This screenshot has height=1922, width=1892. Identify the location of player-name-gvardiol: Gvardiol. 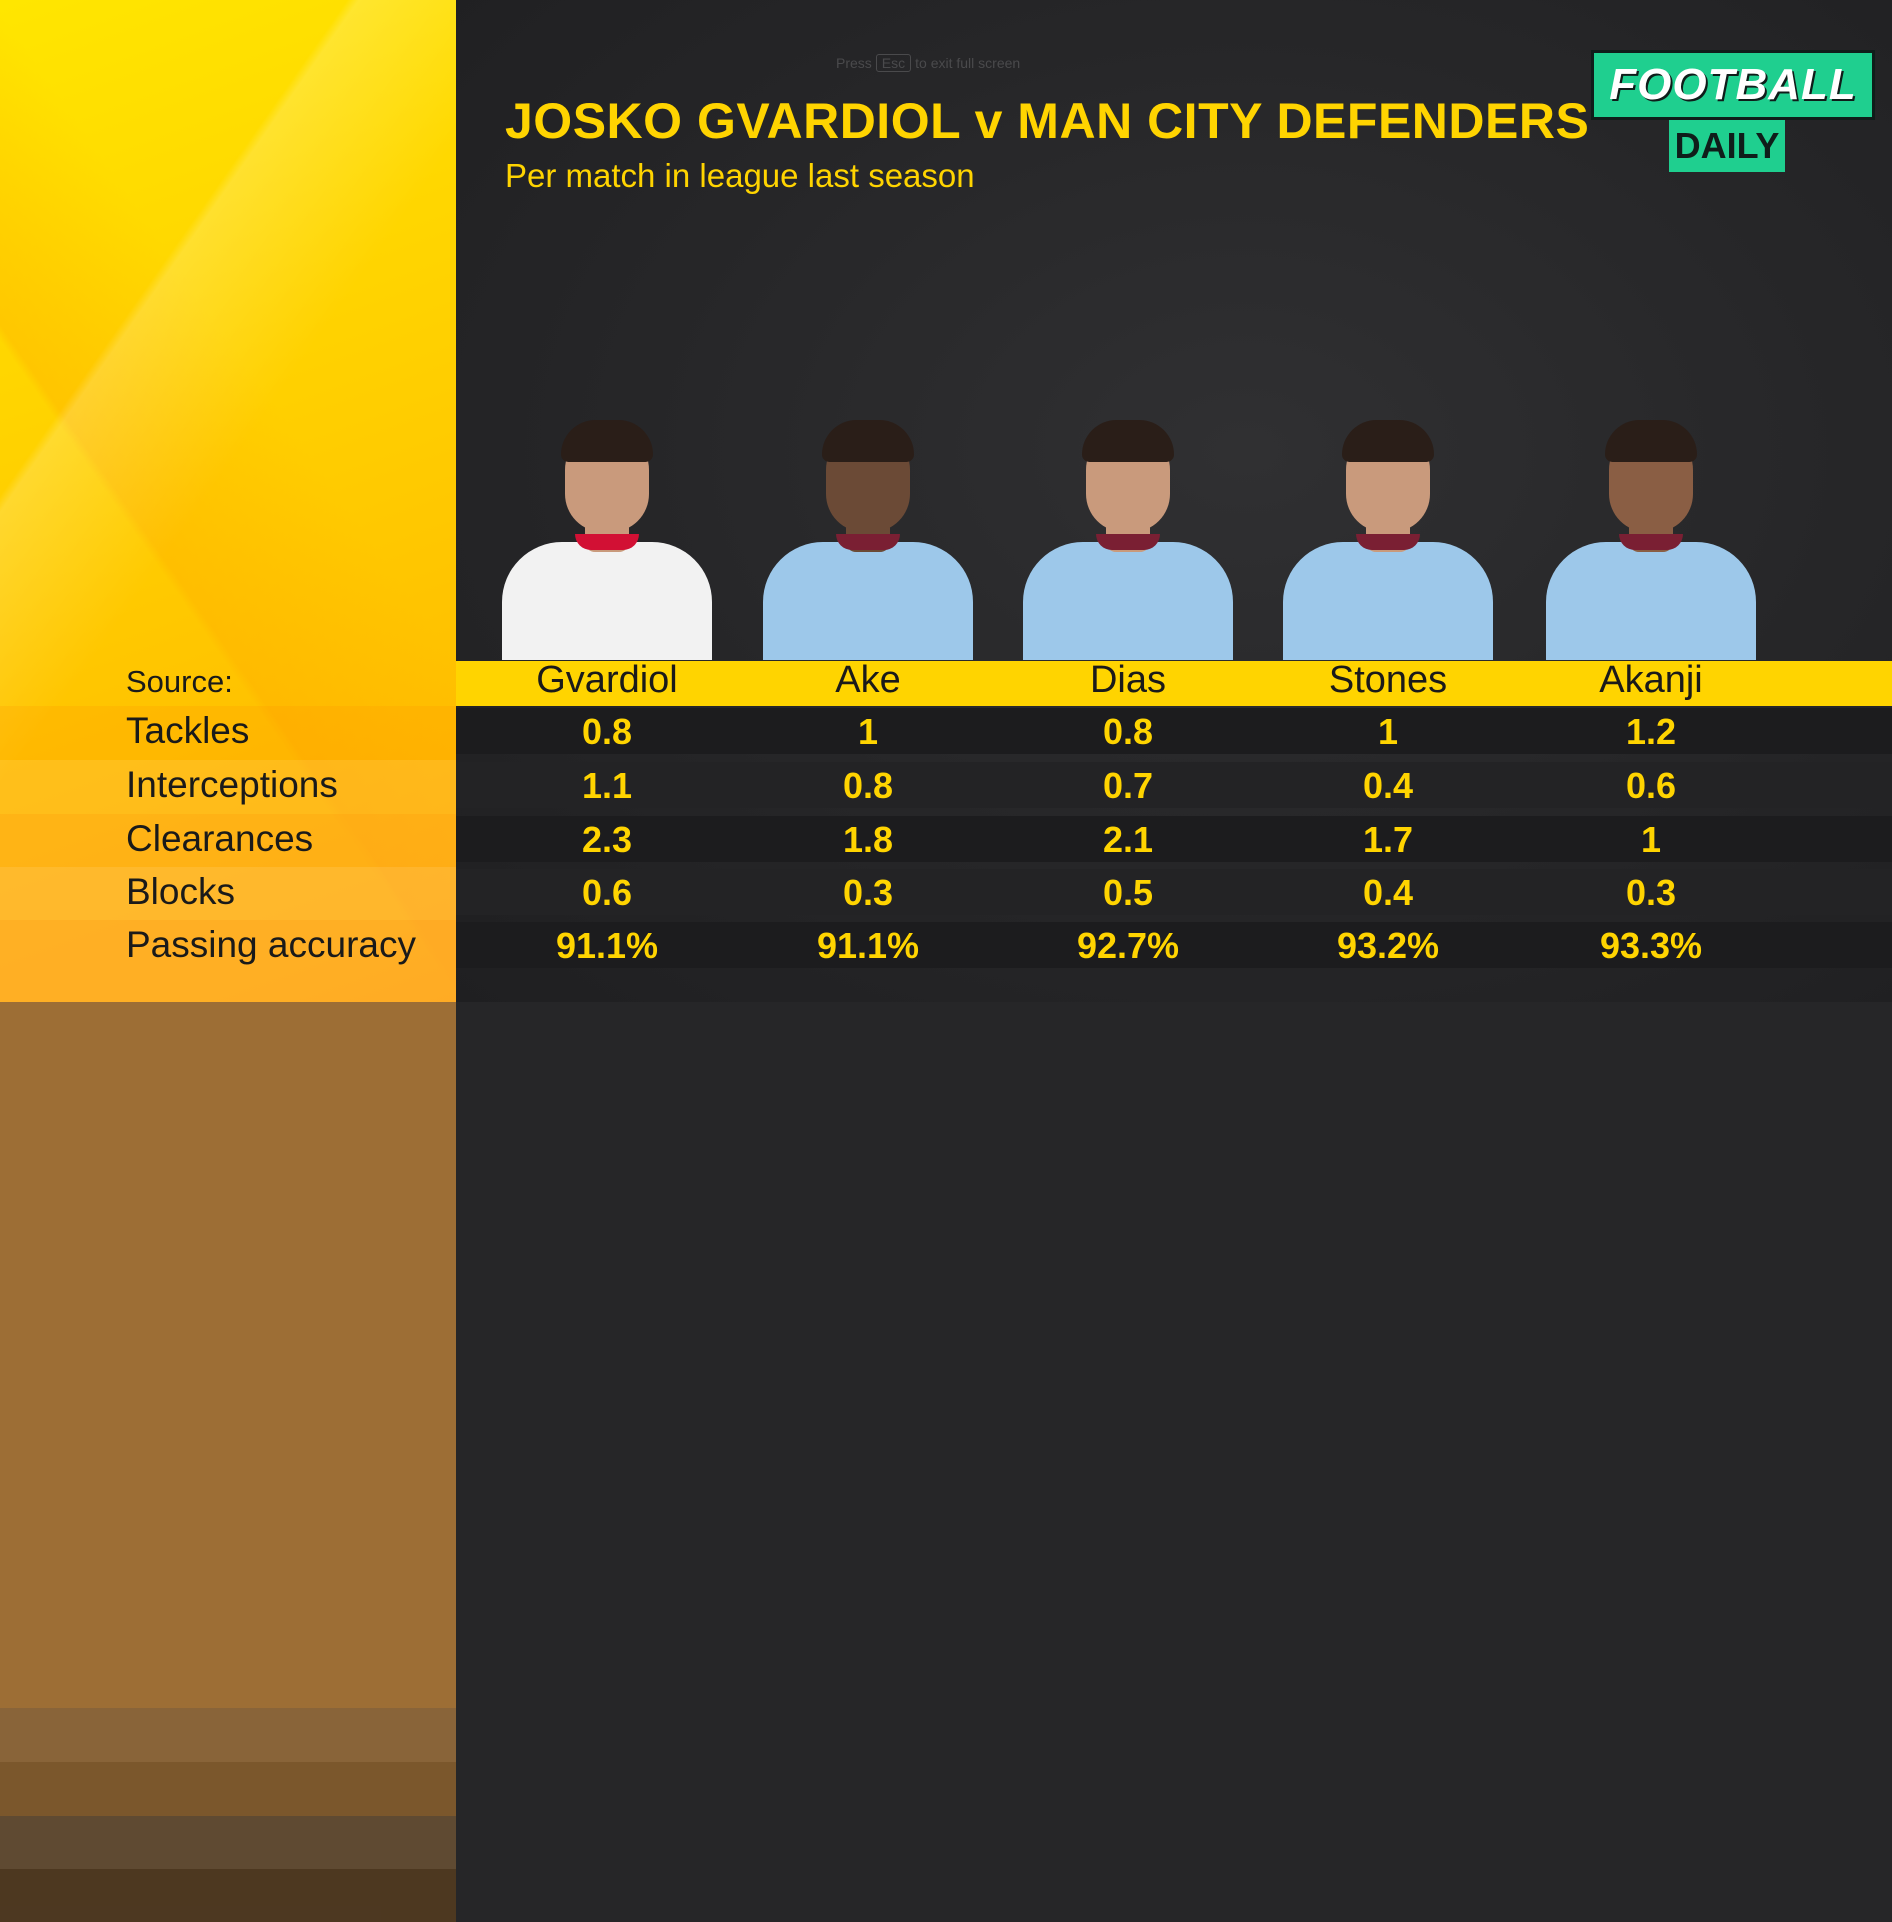
(607, 680).